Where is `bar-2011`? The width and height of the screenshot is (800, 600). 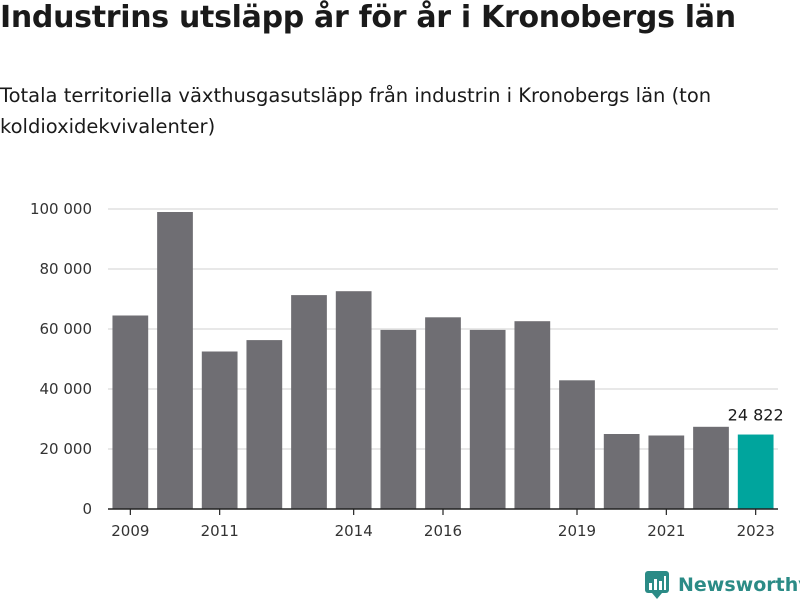 bar-2011 is located at coordinates (219, 430).